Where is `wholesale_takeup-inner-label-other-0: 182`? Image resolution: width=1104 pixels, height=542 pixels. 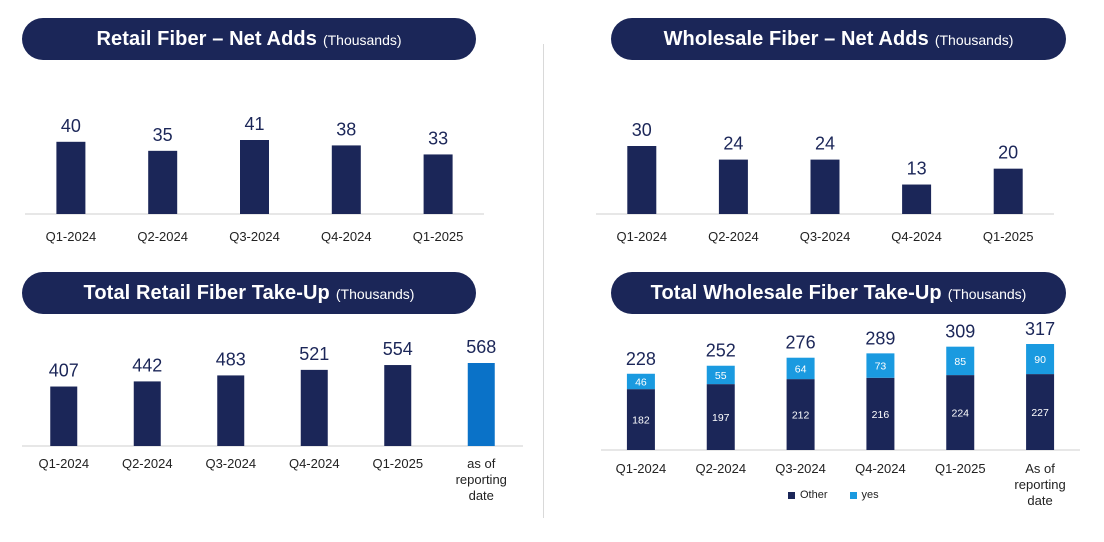
wholesale_takeup-inner-label-other-0: 182 is located at coordinates (641, 421).